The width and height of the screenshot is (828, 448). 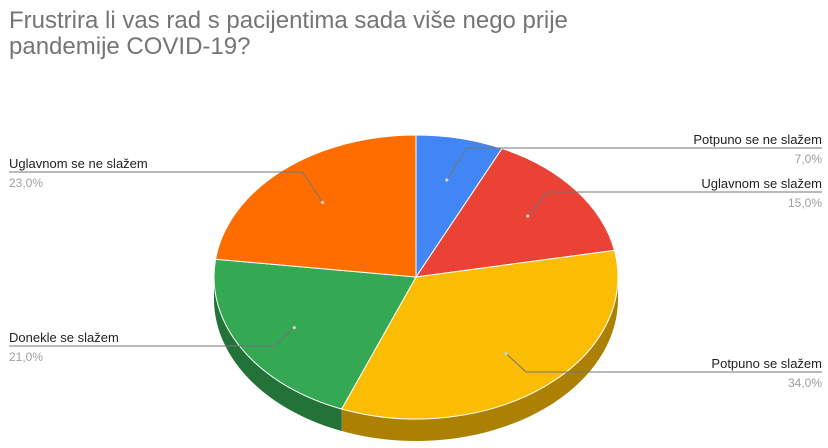 I want to click on slice-percent-uglavnom-se-ne-slazem: 23,0%, so click(x=26, y=183).